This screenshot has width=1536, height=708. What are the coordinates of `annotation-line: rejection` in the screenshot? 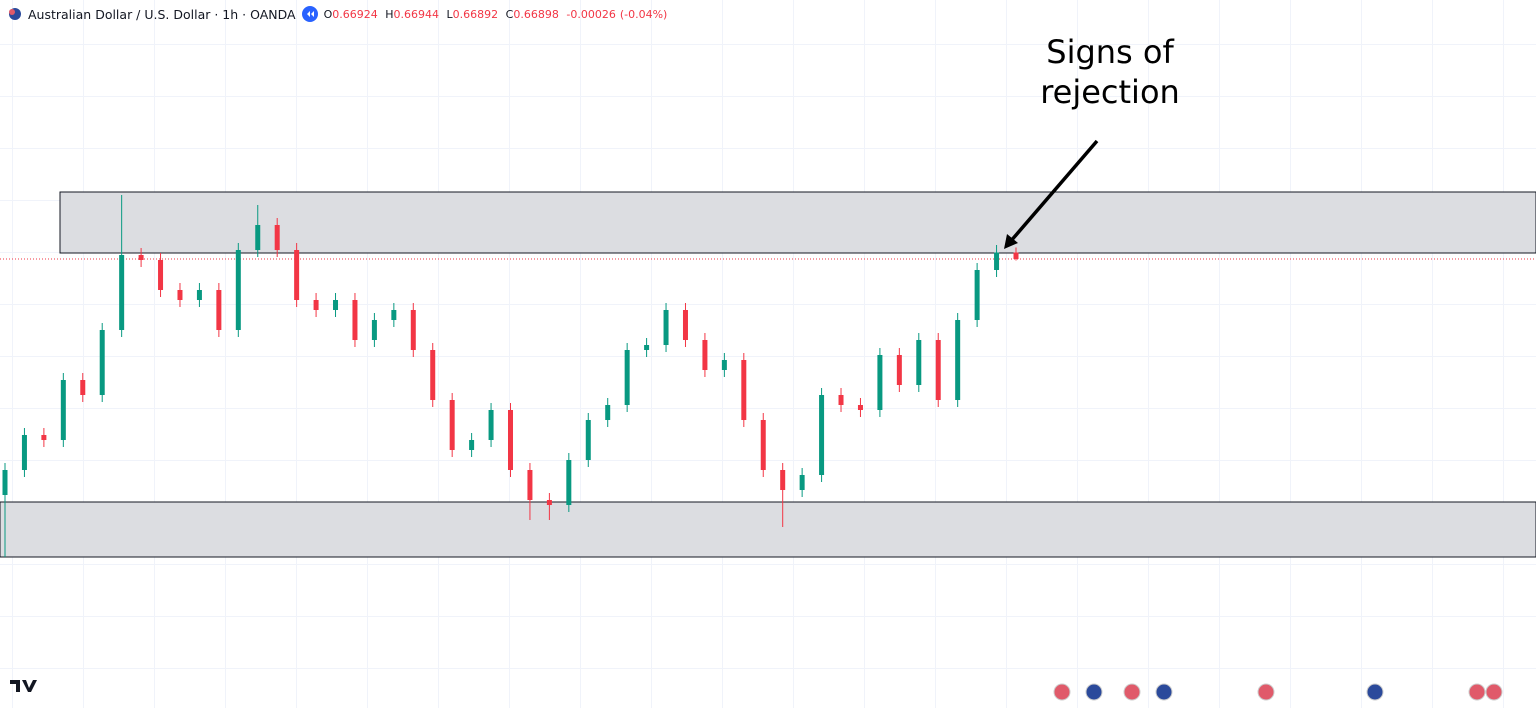 It's located at (1110, 92).